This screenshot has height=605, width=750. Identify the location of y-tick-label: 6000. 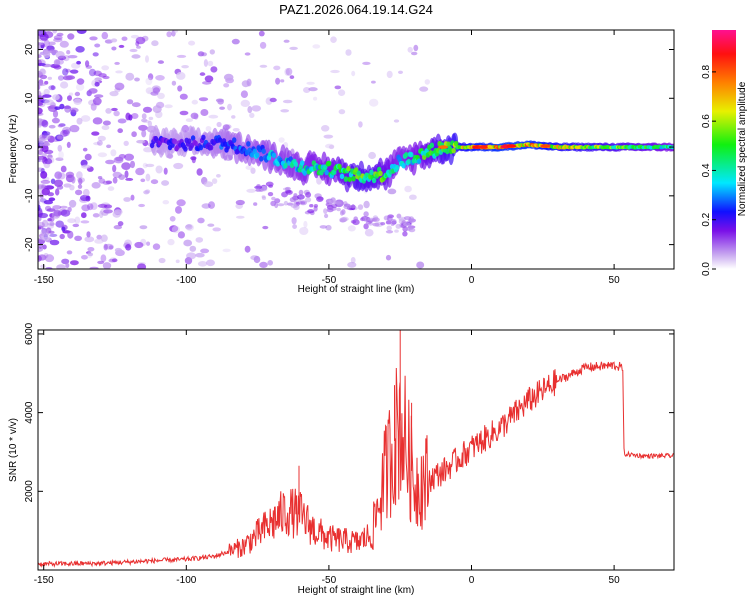
(29, 333).